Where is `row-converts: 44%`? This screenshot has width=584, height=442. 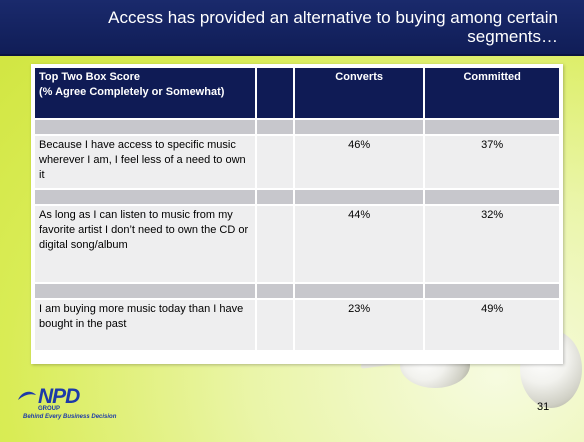
row-converts: 44% is located at coordinates (359, 244).